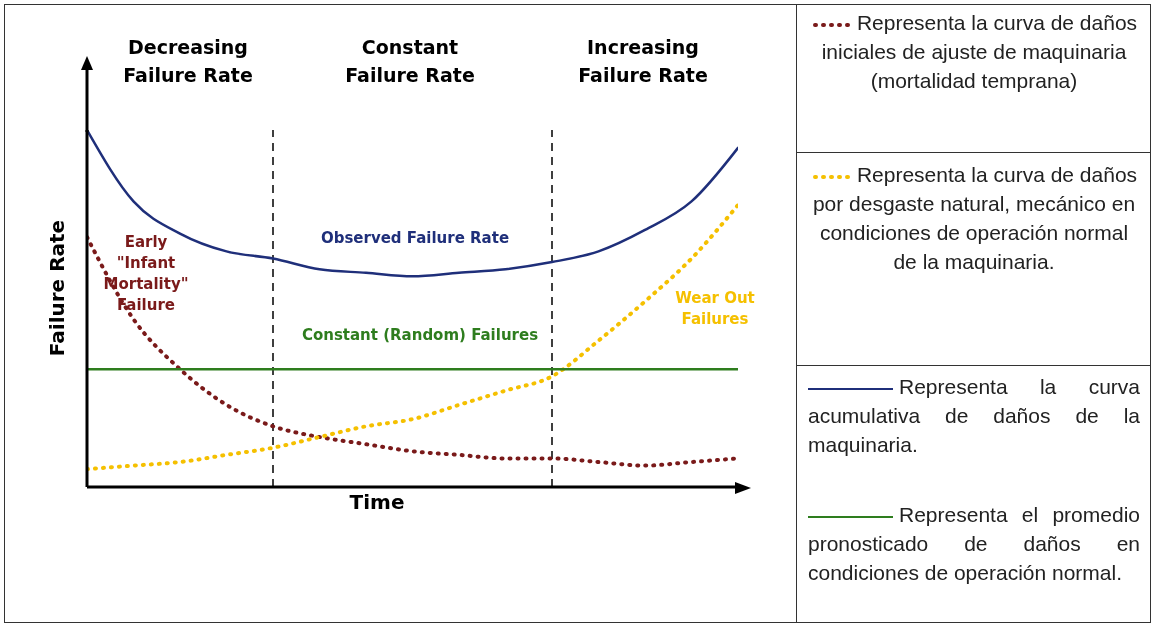 This screenshot has height=625, width=1153. I want to click on series-label: Wear Out Failures, so click(715, 309).